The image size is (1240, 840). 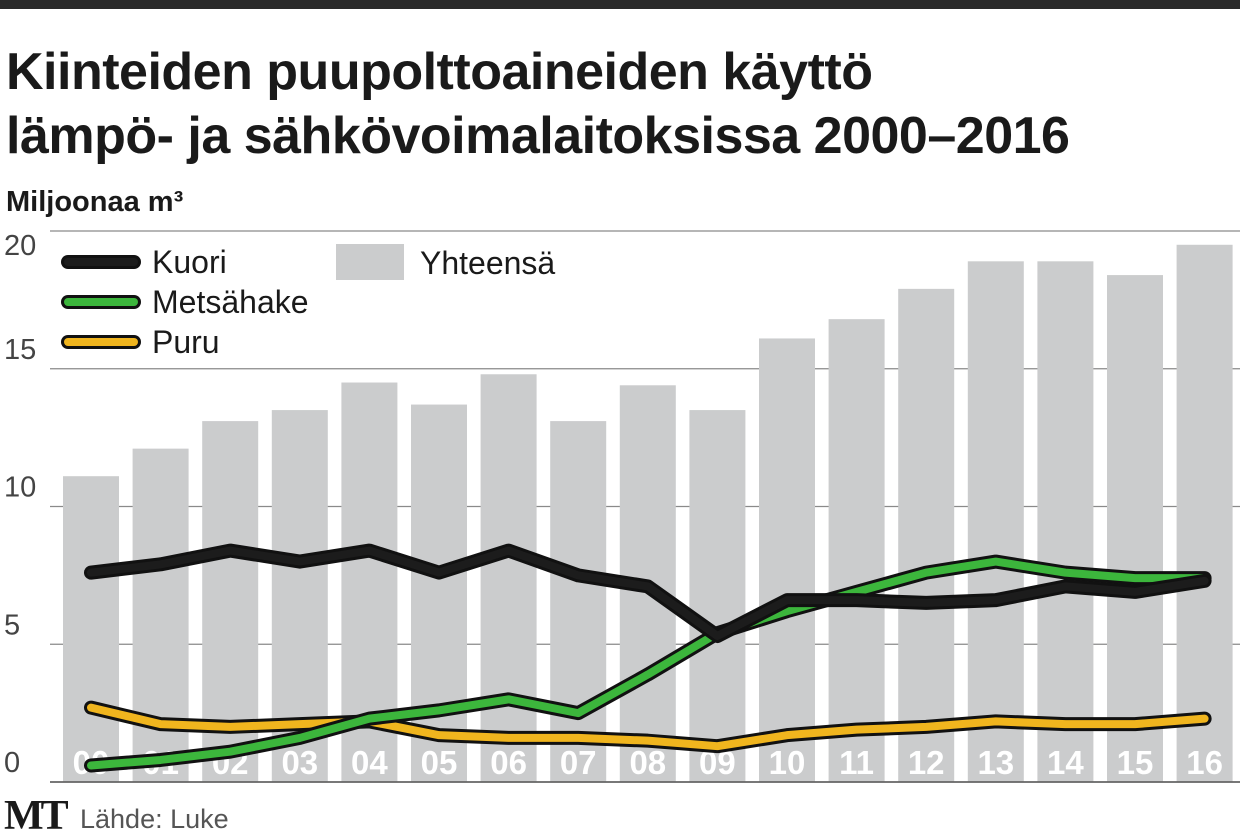 I want to click on legend-swatch-yhteensa, so click(x=370, y=262).